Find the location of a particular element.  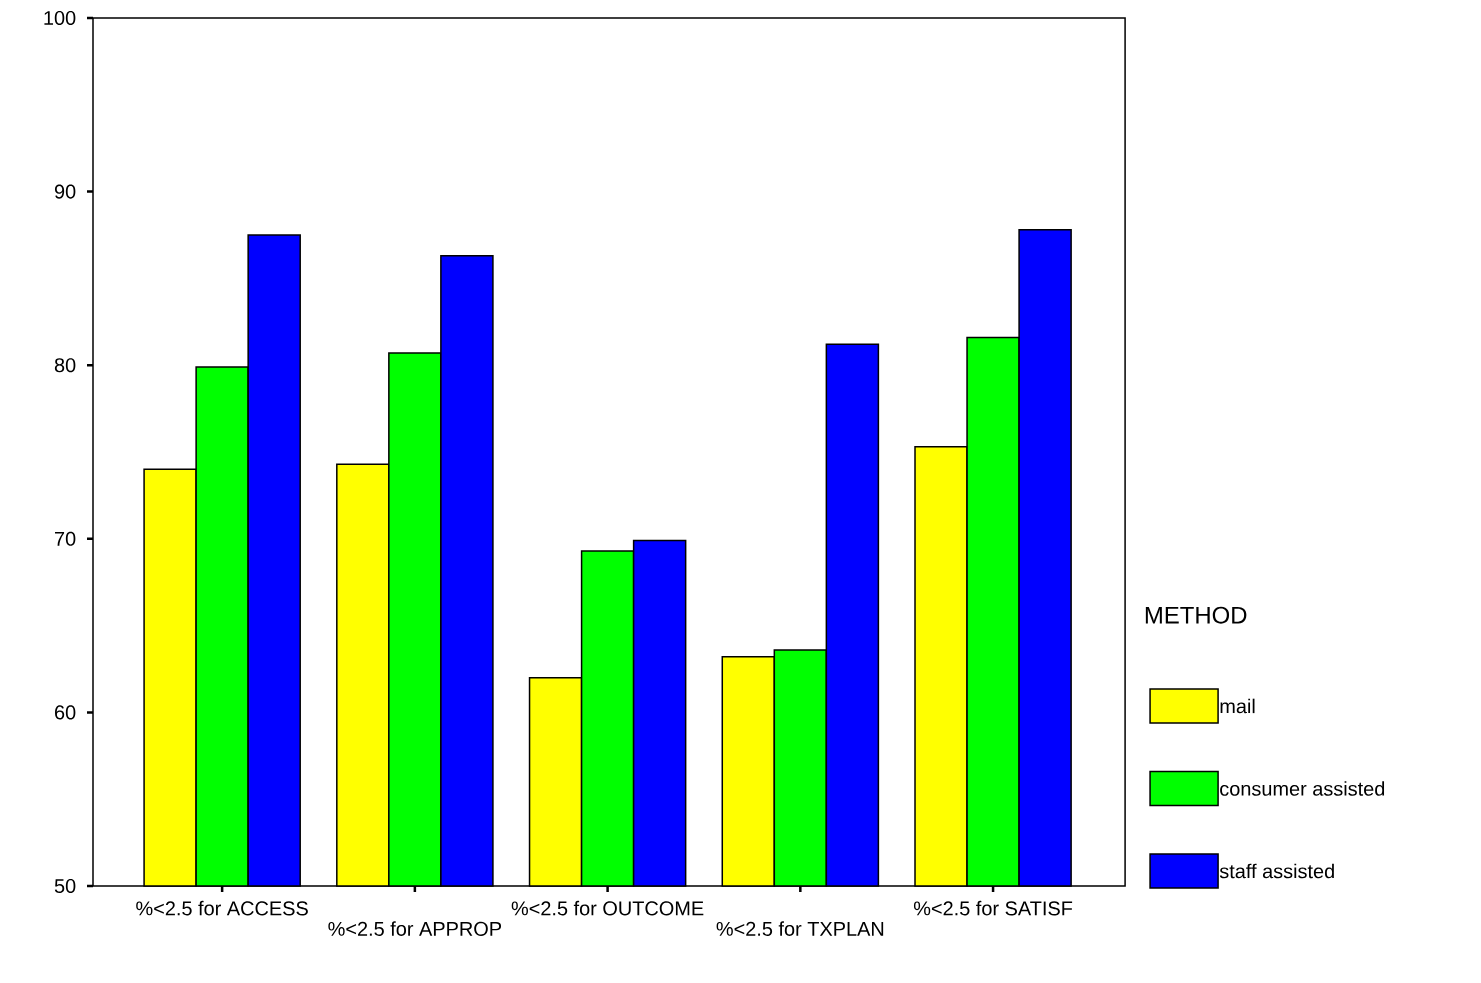

y-tick-label: 80 is located at coordinates (65, 365).